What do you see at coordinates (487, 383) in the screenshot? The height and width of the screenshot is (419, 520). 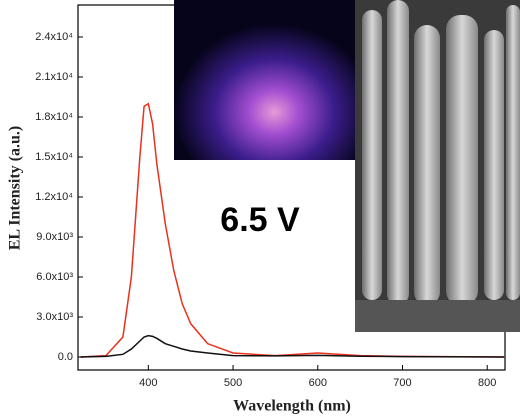 I see `x-tick-label: 800` at bounding box center [487, 383].